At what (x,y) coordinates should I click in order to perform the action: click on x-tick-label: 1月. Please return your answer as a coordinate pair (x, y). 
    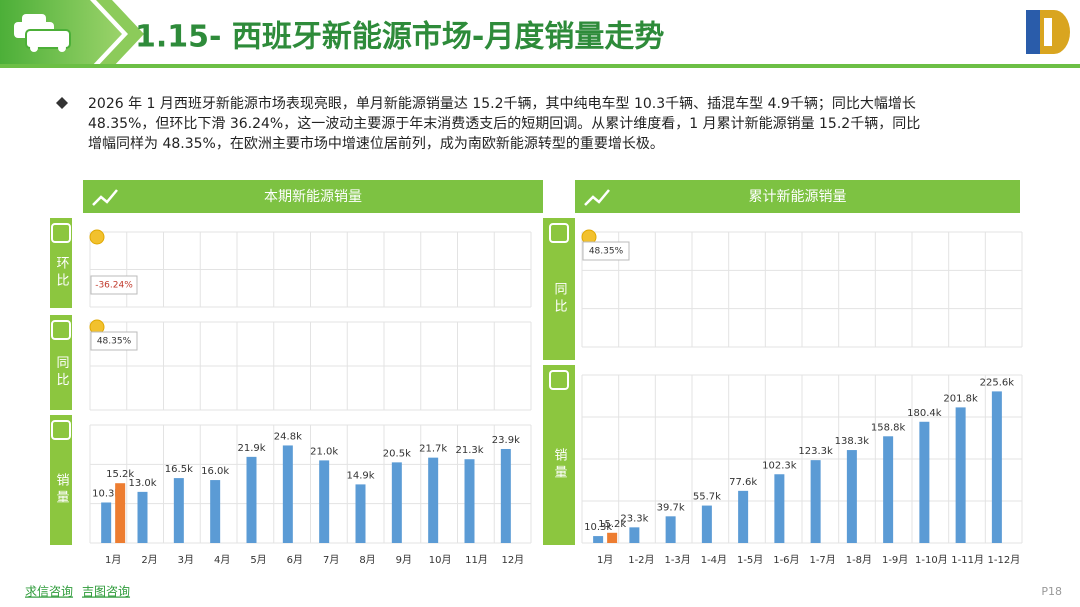
    Looking at the image, I should click on (605, 560).